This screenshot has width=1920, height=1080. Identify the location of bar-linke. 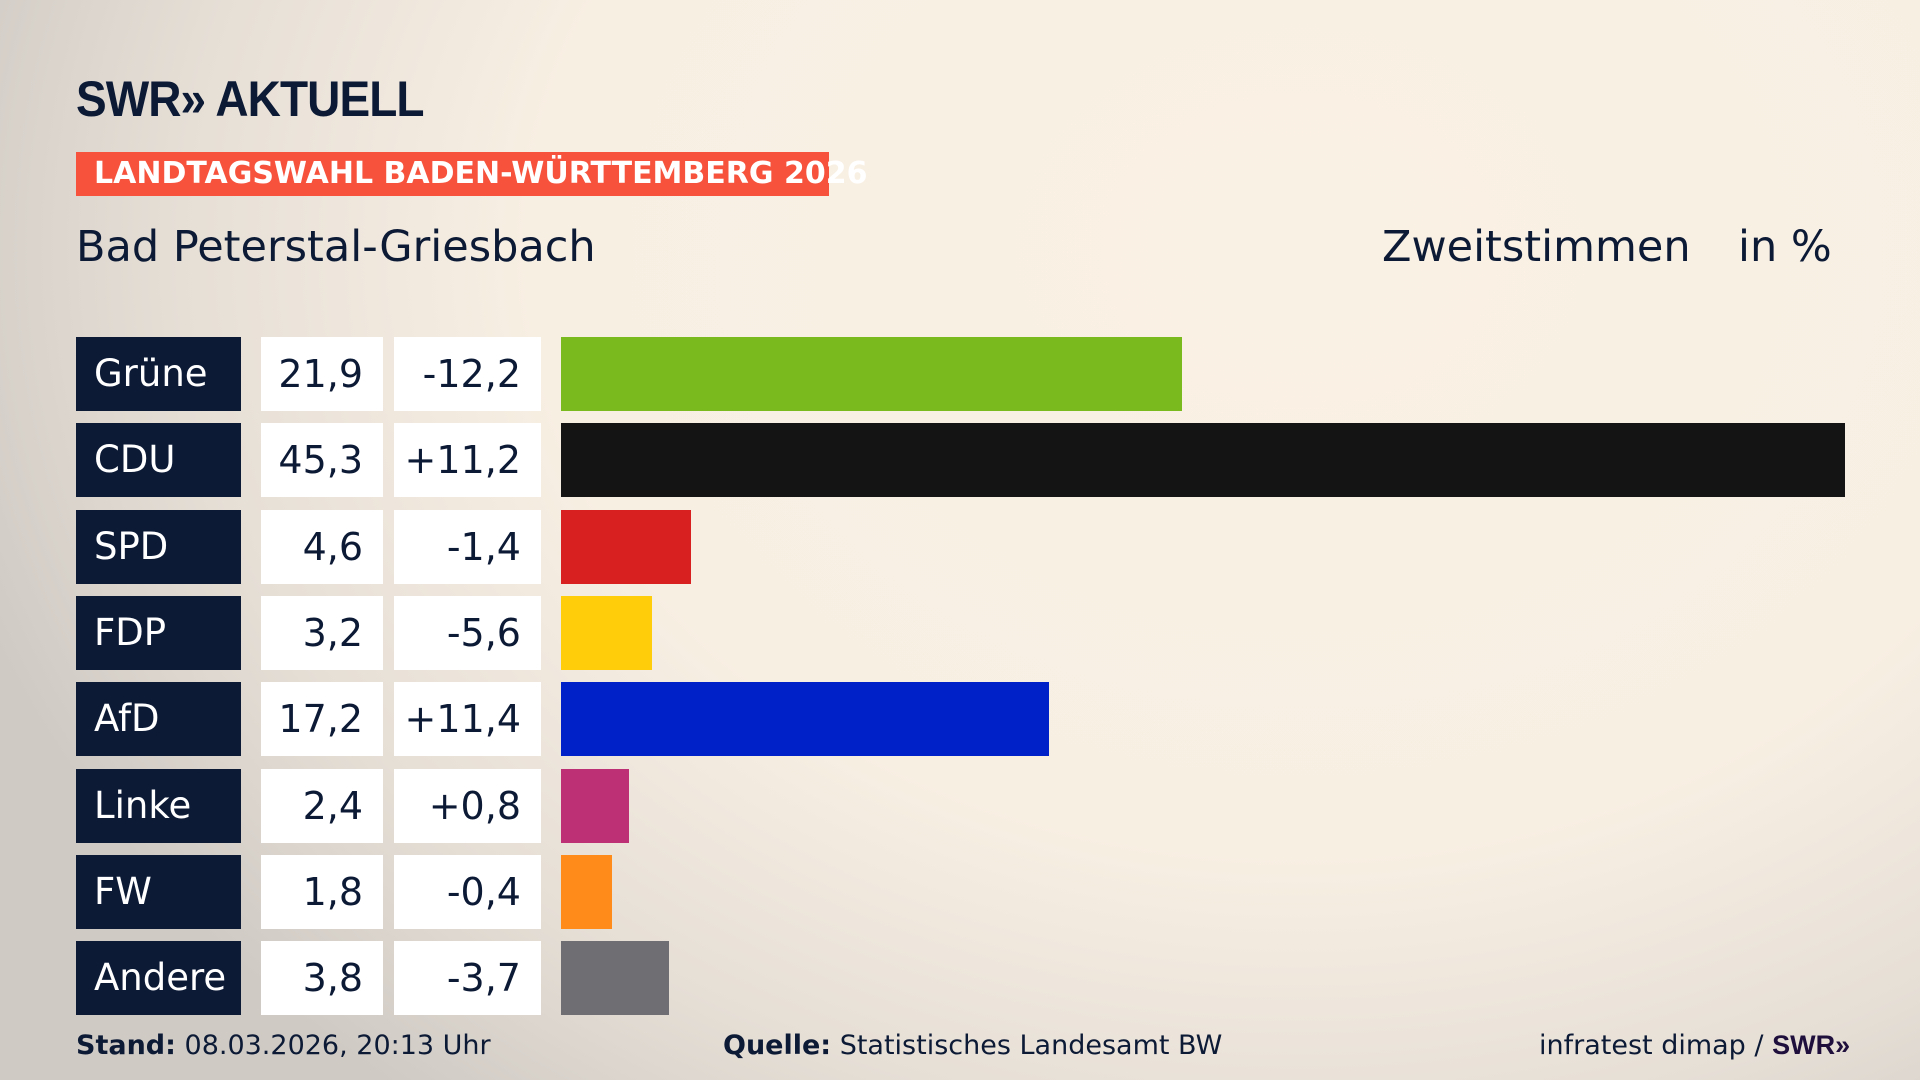
(595, 805).